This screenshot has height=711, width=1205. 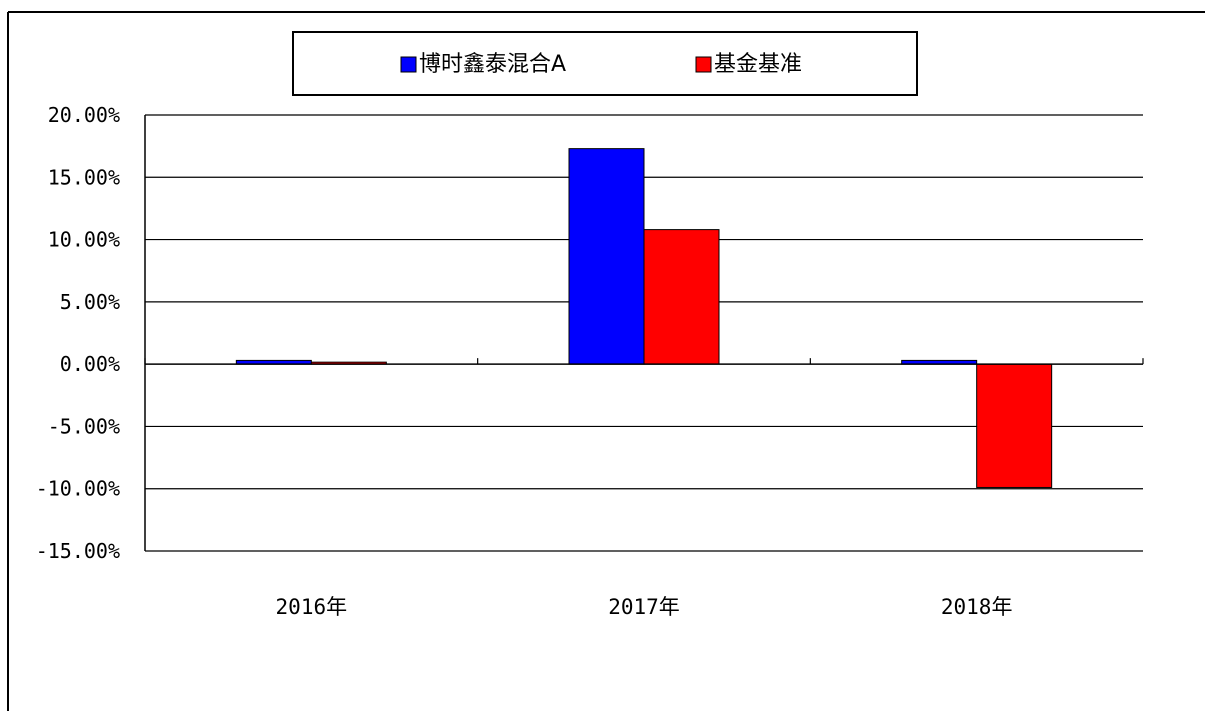 What do you see at coordinates (84, 426) in the screenshot?
I see `y-tick-label: -5.00%` at bounding box center [84, 426].